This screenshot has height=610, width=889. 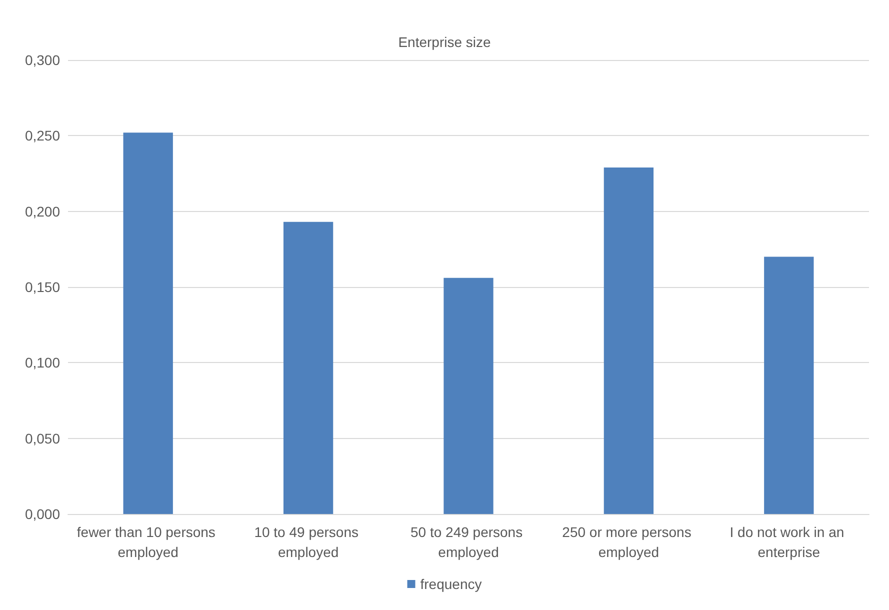 I want to click on chart-title: Enterprise size, so click(x=445, y=42).